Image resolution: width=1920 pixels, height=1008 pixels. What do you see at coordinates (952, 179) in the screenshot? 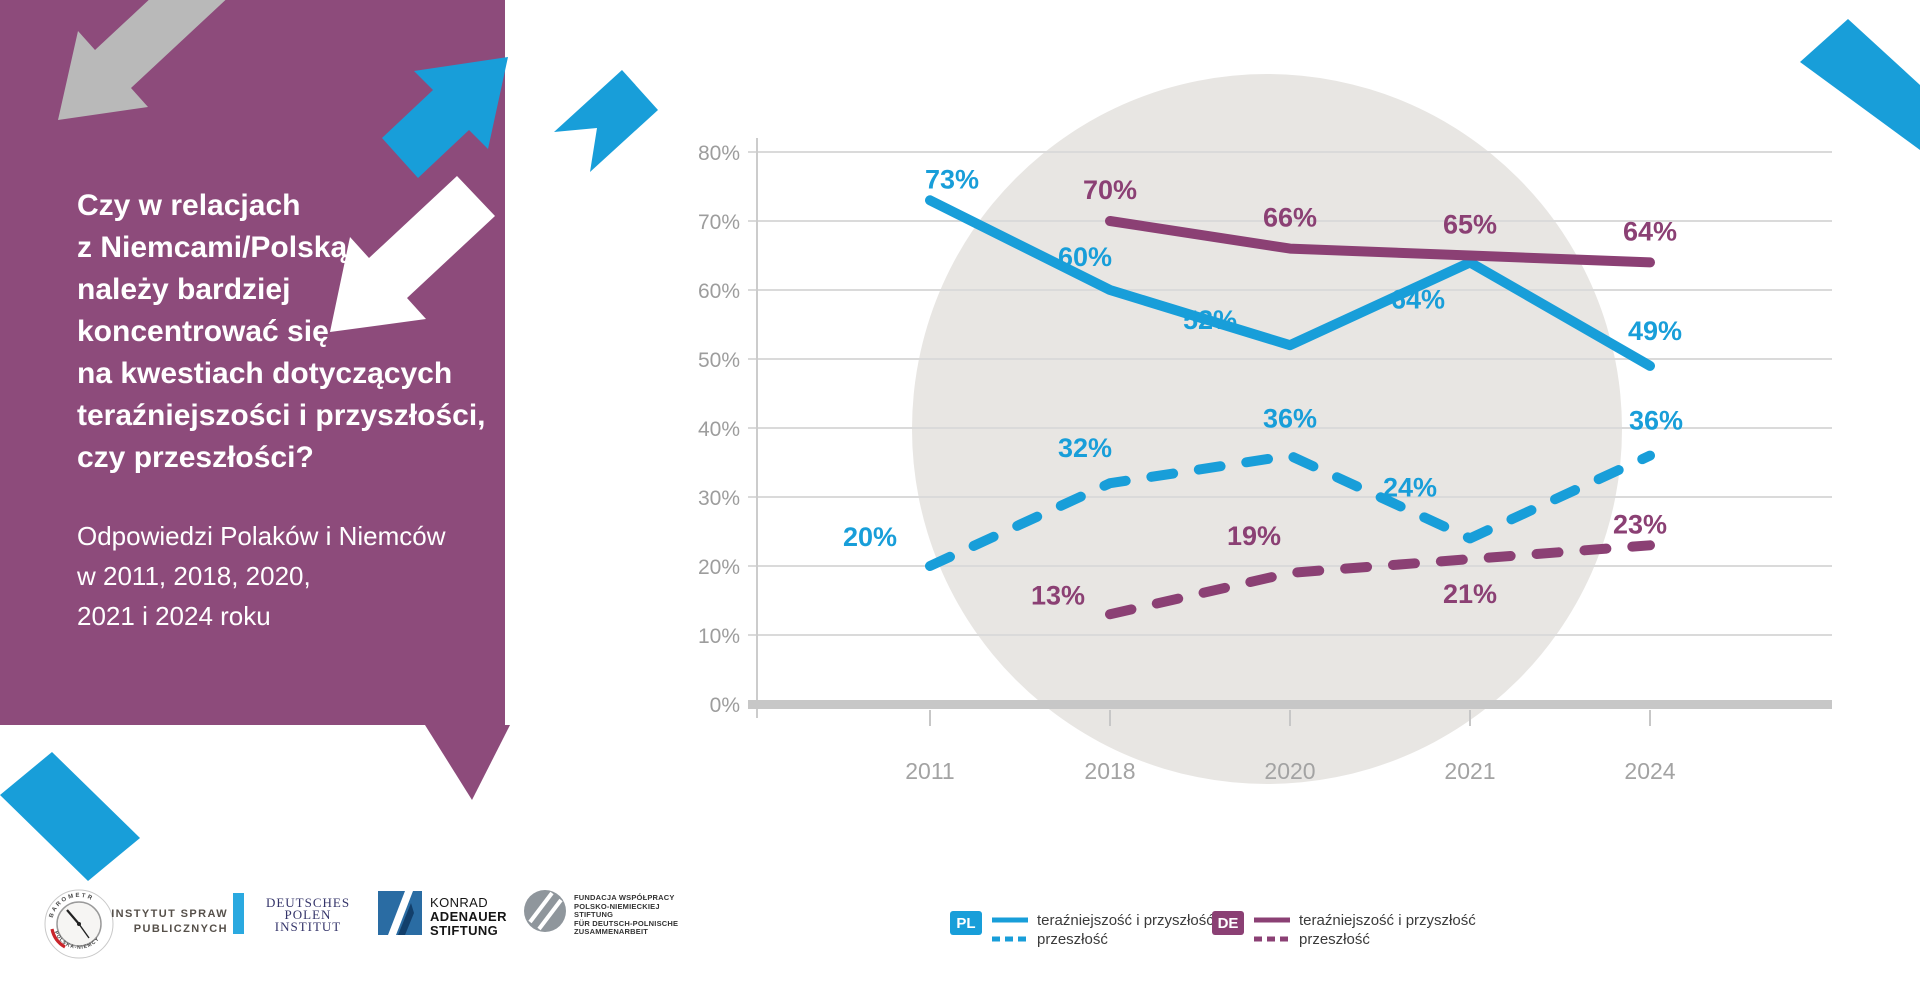
I see `data-point-label: 73%` at bounding box center [952, 179].